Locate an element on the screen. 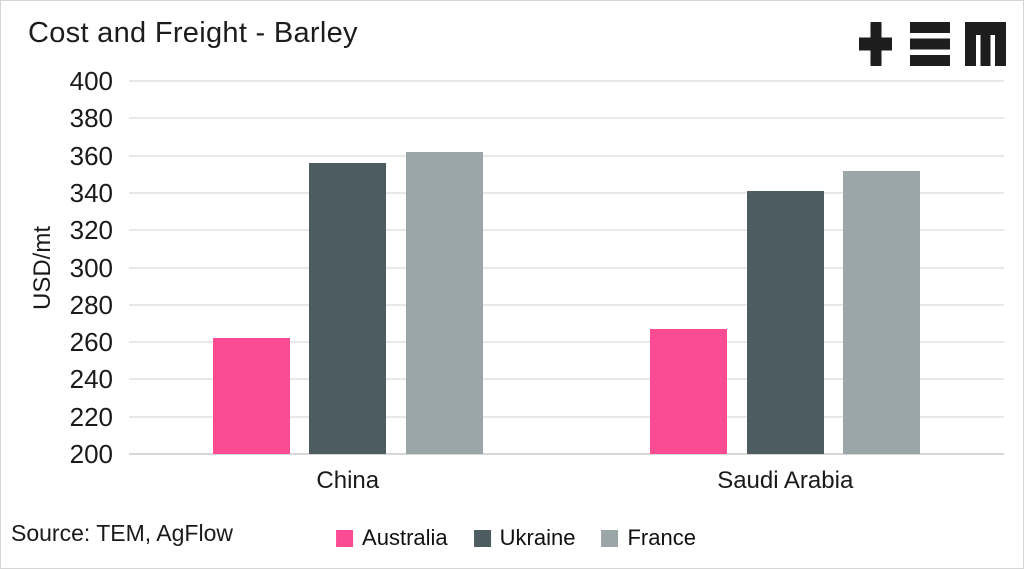 This screenshot has height=569, width=1024. legend-label-france: France is located at coordinates (661, 537).